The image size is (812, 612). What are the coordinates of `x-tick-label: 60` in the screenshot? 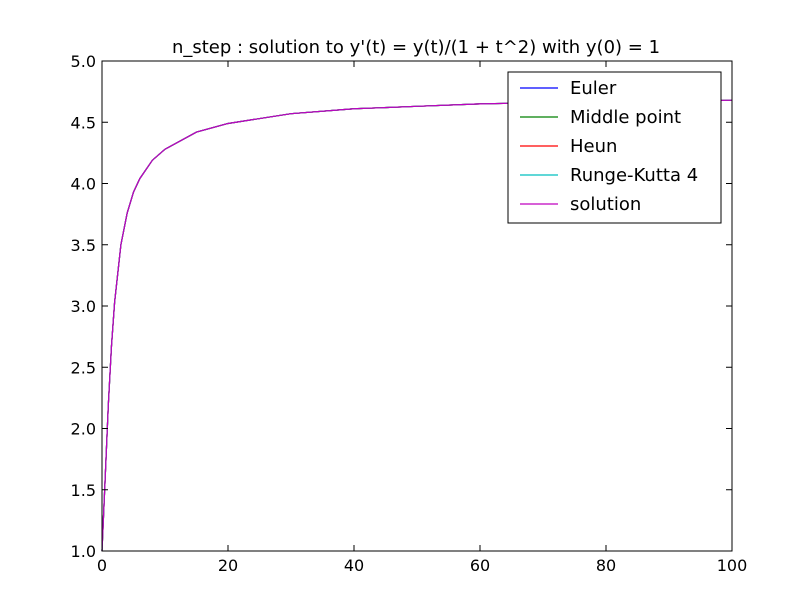 It's located at (480, 565).